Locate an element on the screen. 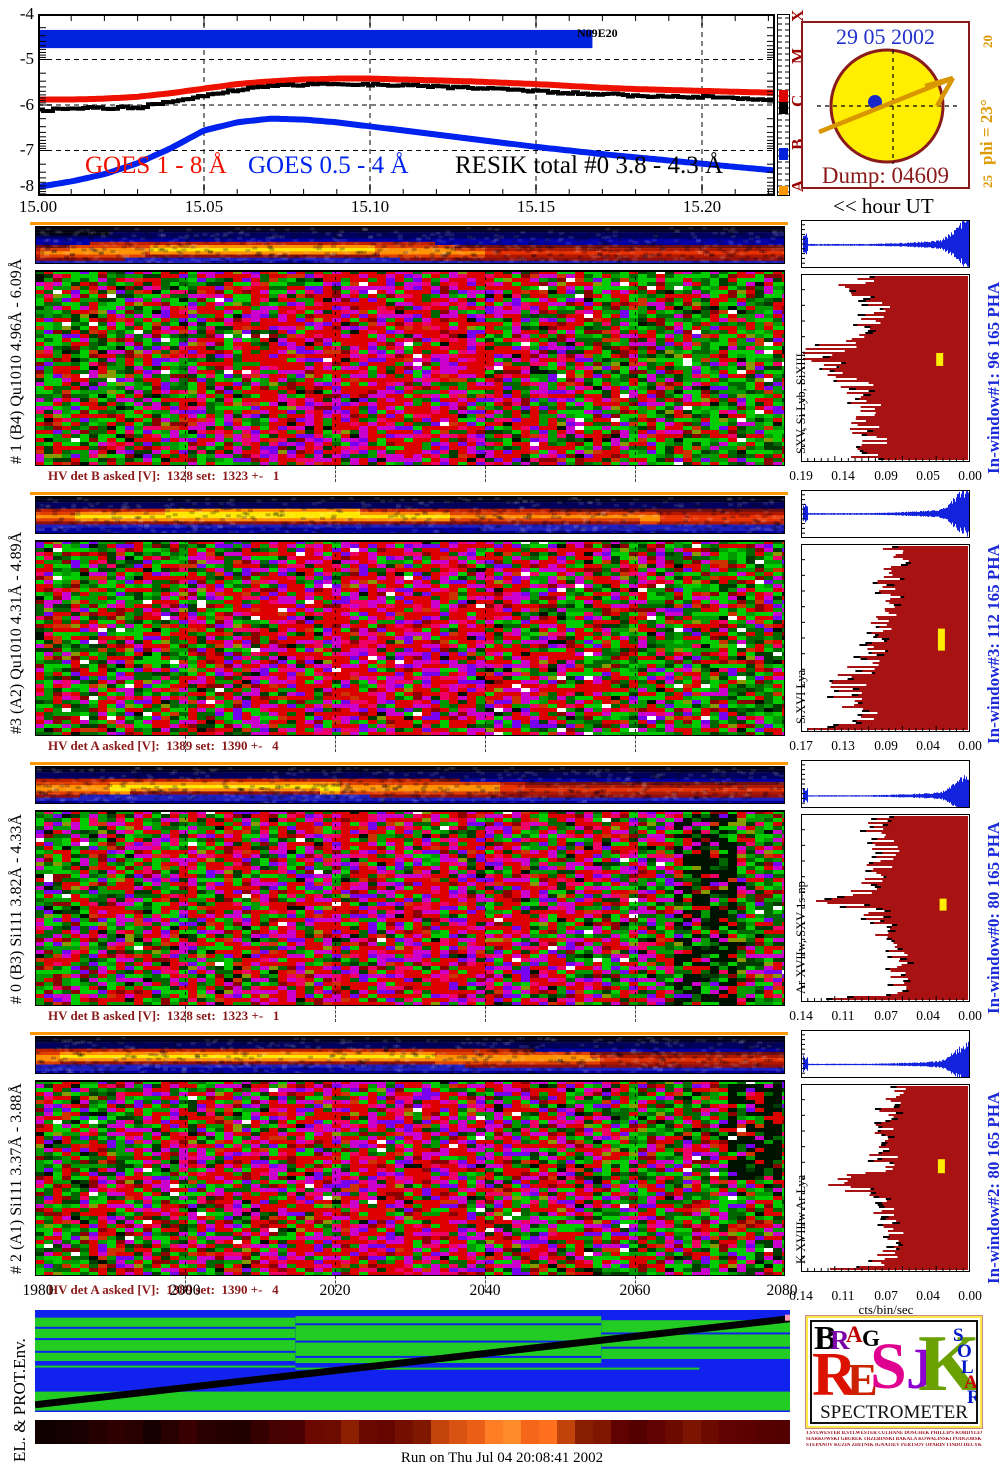 This screenshot has width=1004, height=1476. spectrometer-label: SPECTROMETER is located at coordinates (894, 1412).